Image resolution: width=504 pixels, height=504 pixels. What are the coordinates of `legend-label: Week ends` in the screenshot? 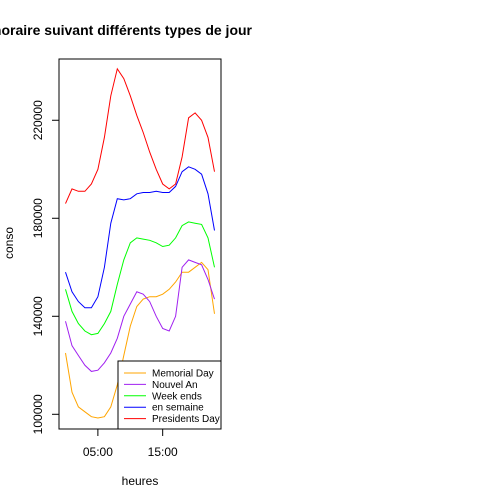 It's located at (177, 396).